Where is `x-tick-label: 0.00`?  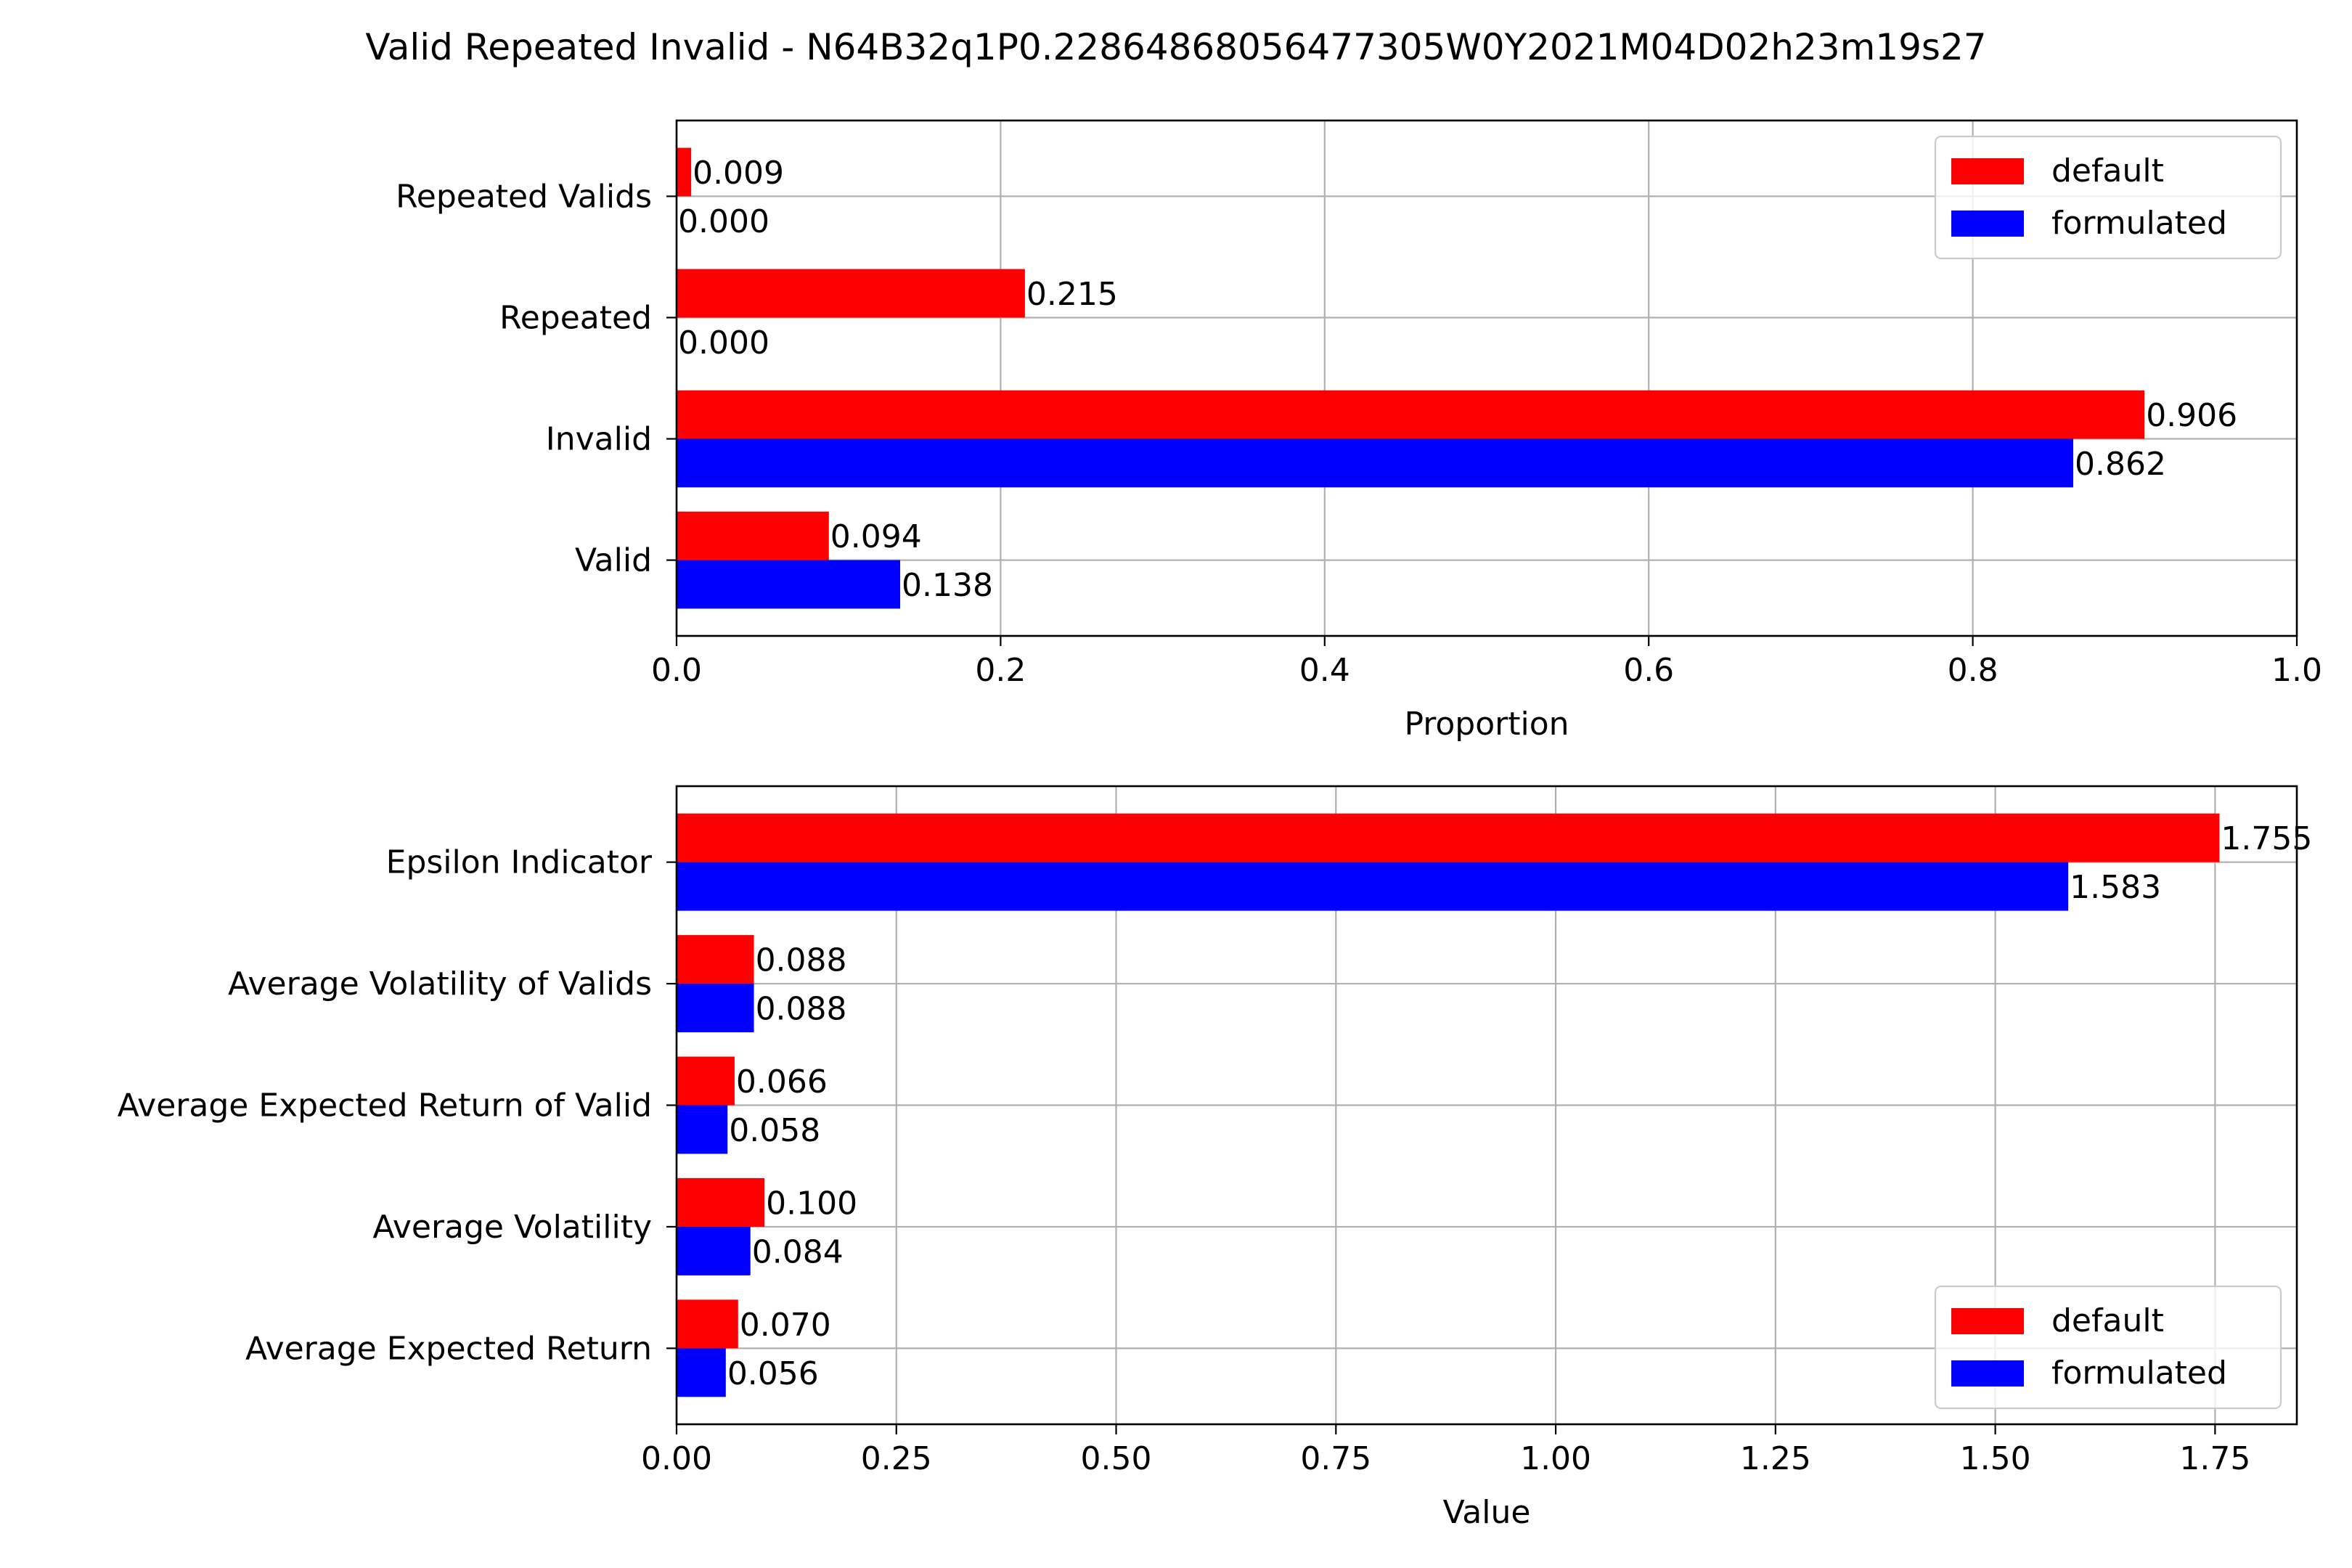 x-tick-label: 0.00 is located at coordinates (677, 1459).